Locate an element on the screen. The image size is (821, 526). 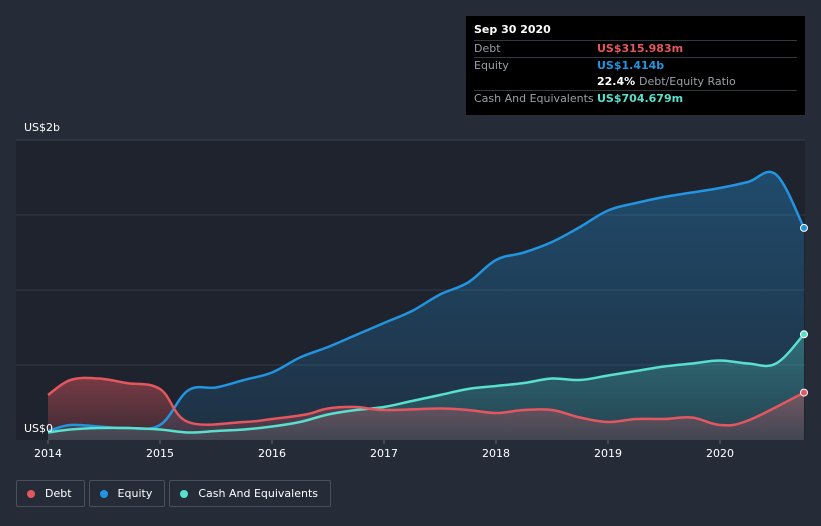
legend-item-cash: Cash And Equivalents is located at coordinates (250, 493).